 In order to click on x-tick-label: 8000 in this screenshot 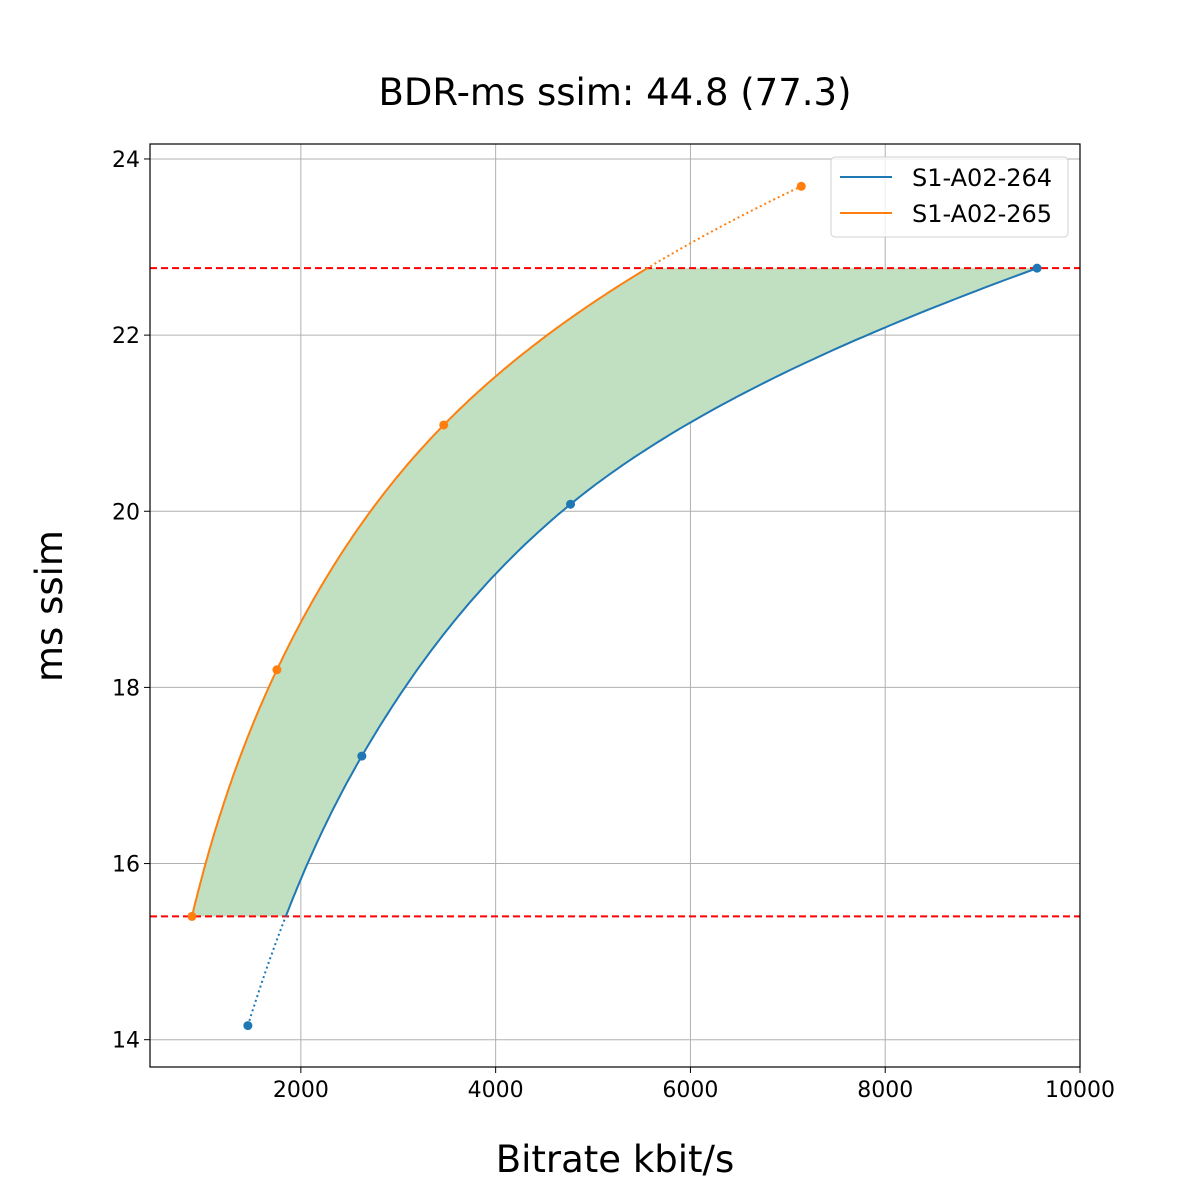, I will do `click(885, 1090)`.